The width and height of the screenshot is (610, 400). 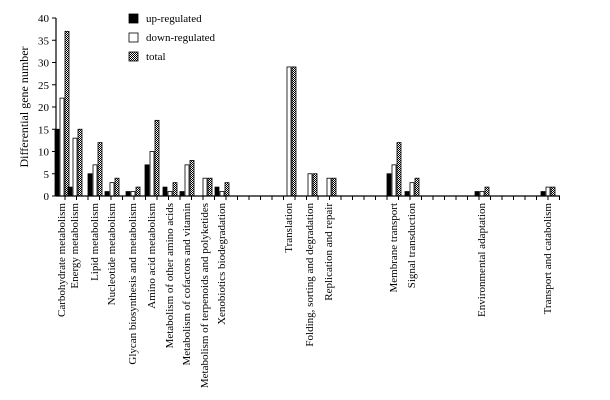 I want to click on y-tick-label: 0, so click(x=47, y=197).